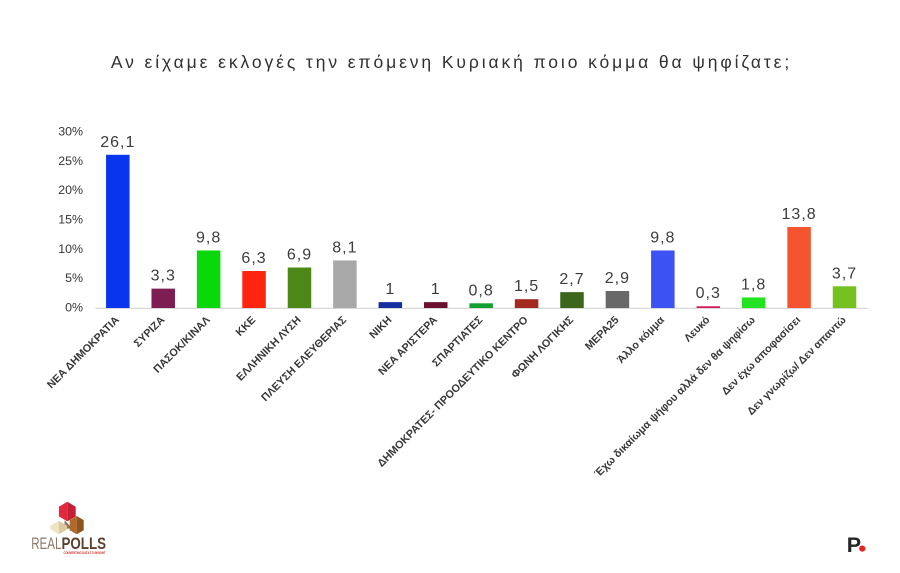 The height and width of the screenshot is (573, 900). I want to click on svg-text: 6,3, so click(253, 258).